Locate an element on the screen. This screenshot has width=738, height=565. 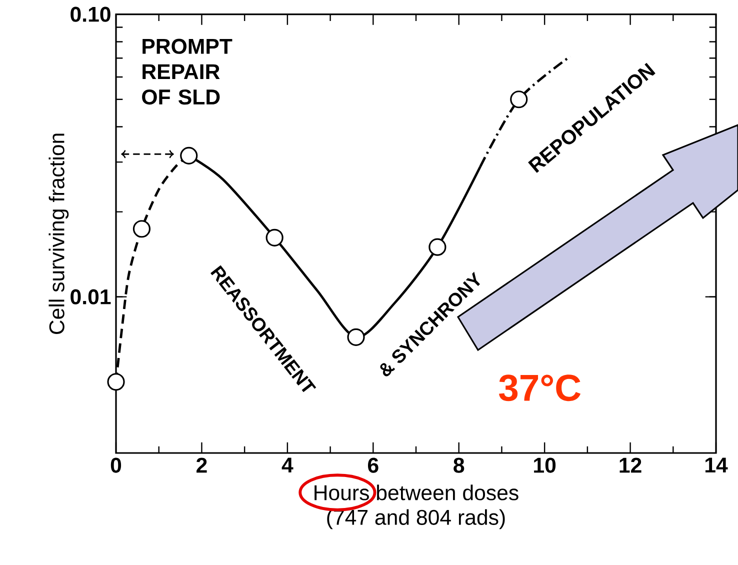
y-tick-label: 0.01 is located at coordinates (90, 296).